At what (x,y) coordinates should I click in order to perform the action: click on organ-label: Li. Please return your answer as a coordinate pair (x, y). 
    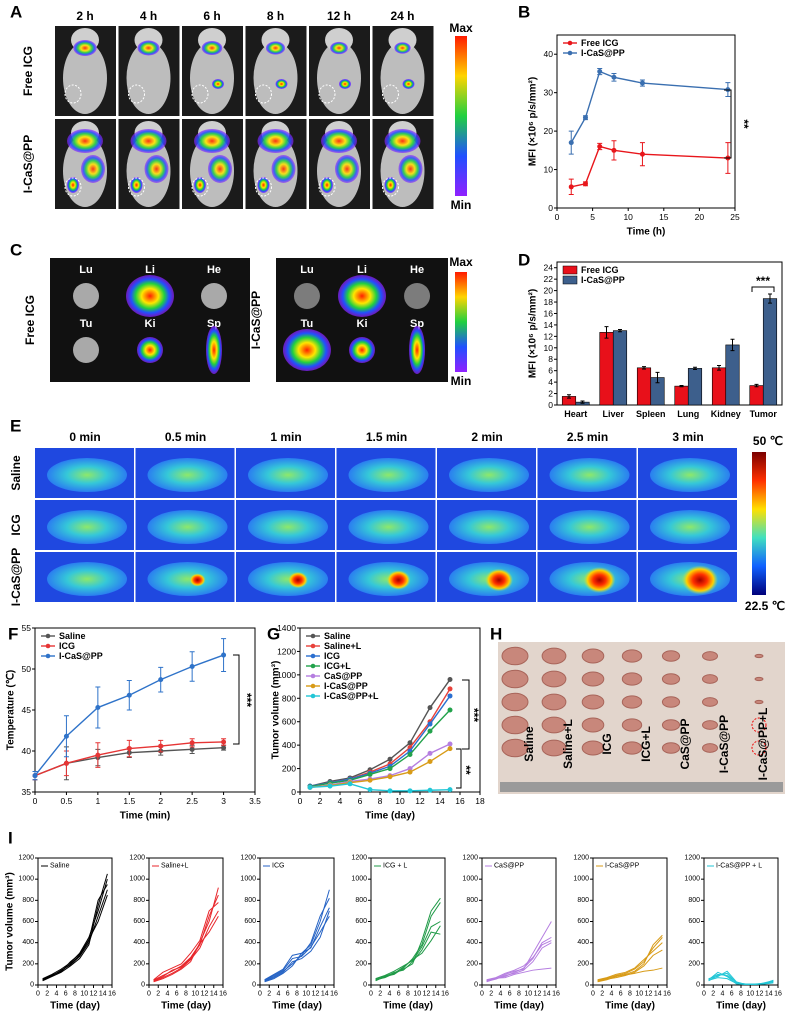
    Looking at the image, I should click on (150, 270).